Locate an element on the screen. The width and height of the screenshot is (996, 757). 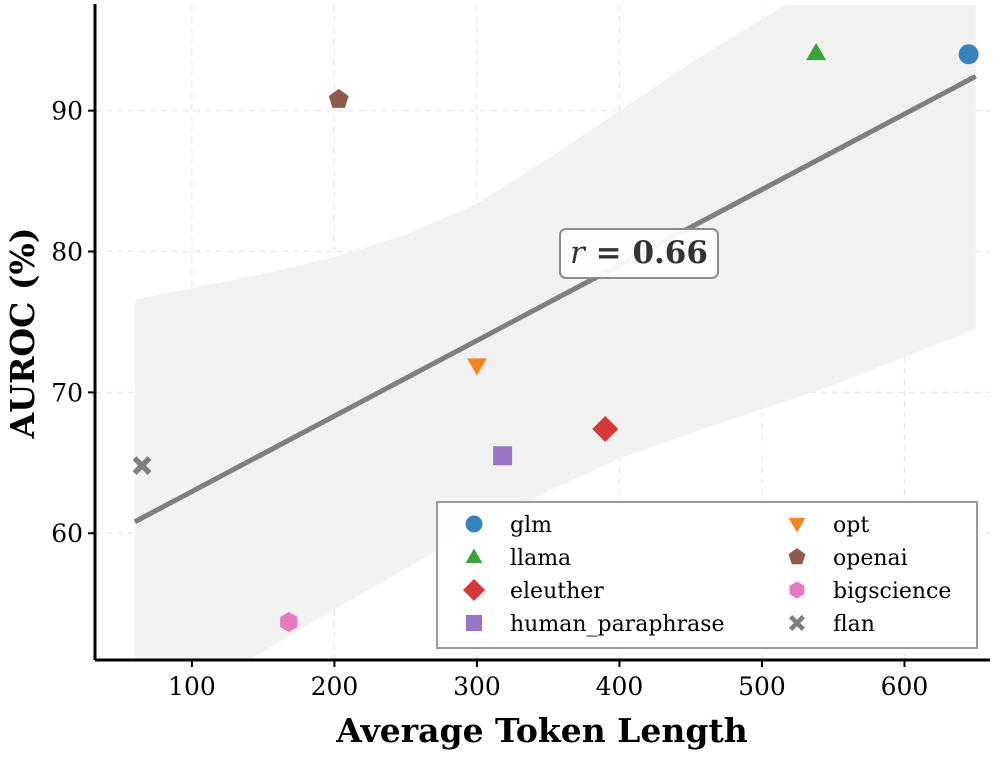
y-tick-label-90: 90 is located at coordinates (67, 111).